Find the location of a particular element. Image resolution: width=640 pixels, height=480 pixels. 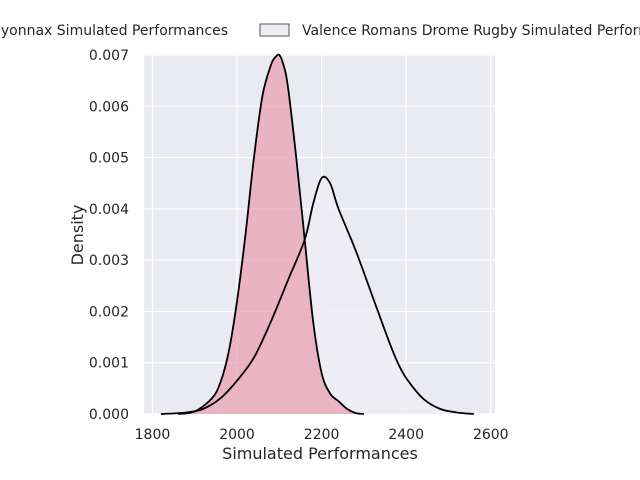

y-tick-label: 0.005 is located at coordinates (109, 159).